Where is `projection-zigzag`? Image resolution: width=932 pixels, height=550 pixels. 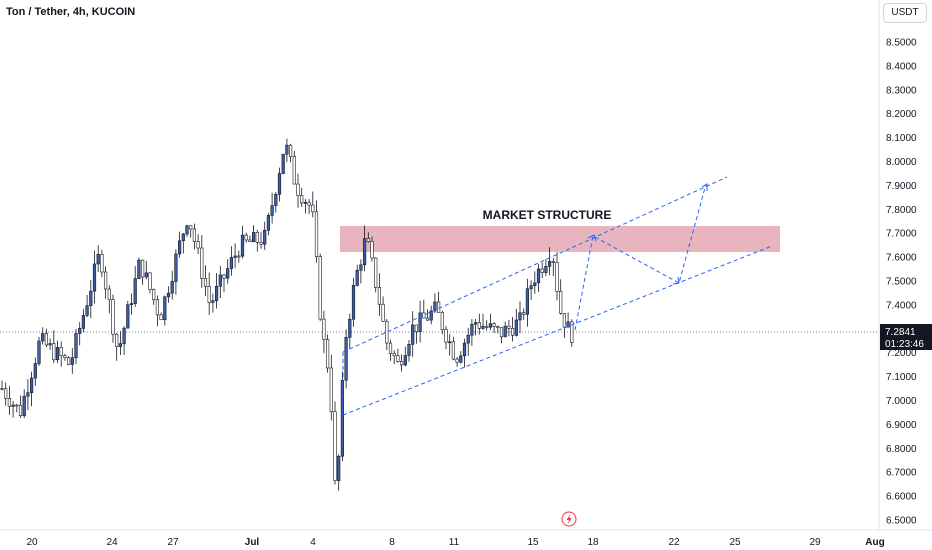
projection-zigzag is located at coordinates (640, 257).